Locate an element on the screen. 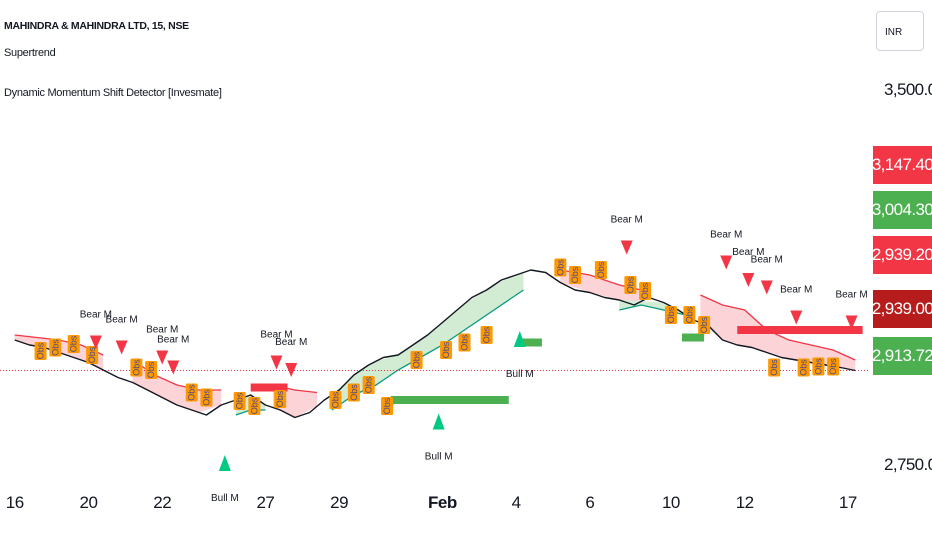 This screenshot has width=932, height=550. price-label: 3,147.40 is located at coordinates (902, 165).